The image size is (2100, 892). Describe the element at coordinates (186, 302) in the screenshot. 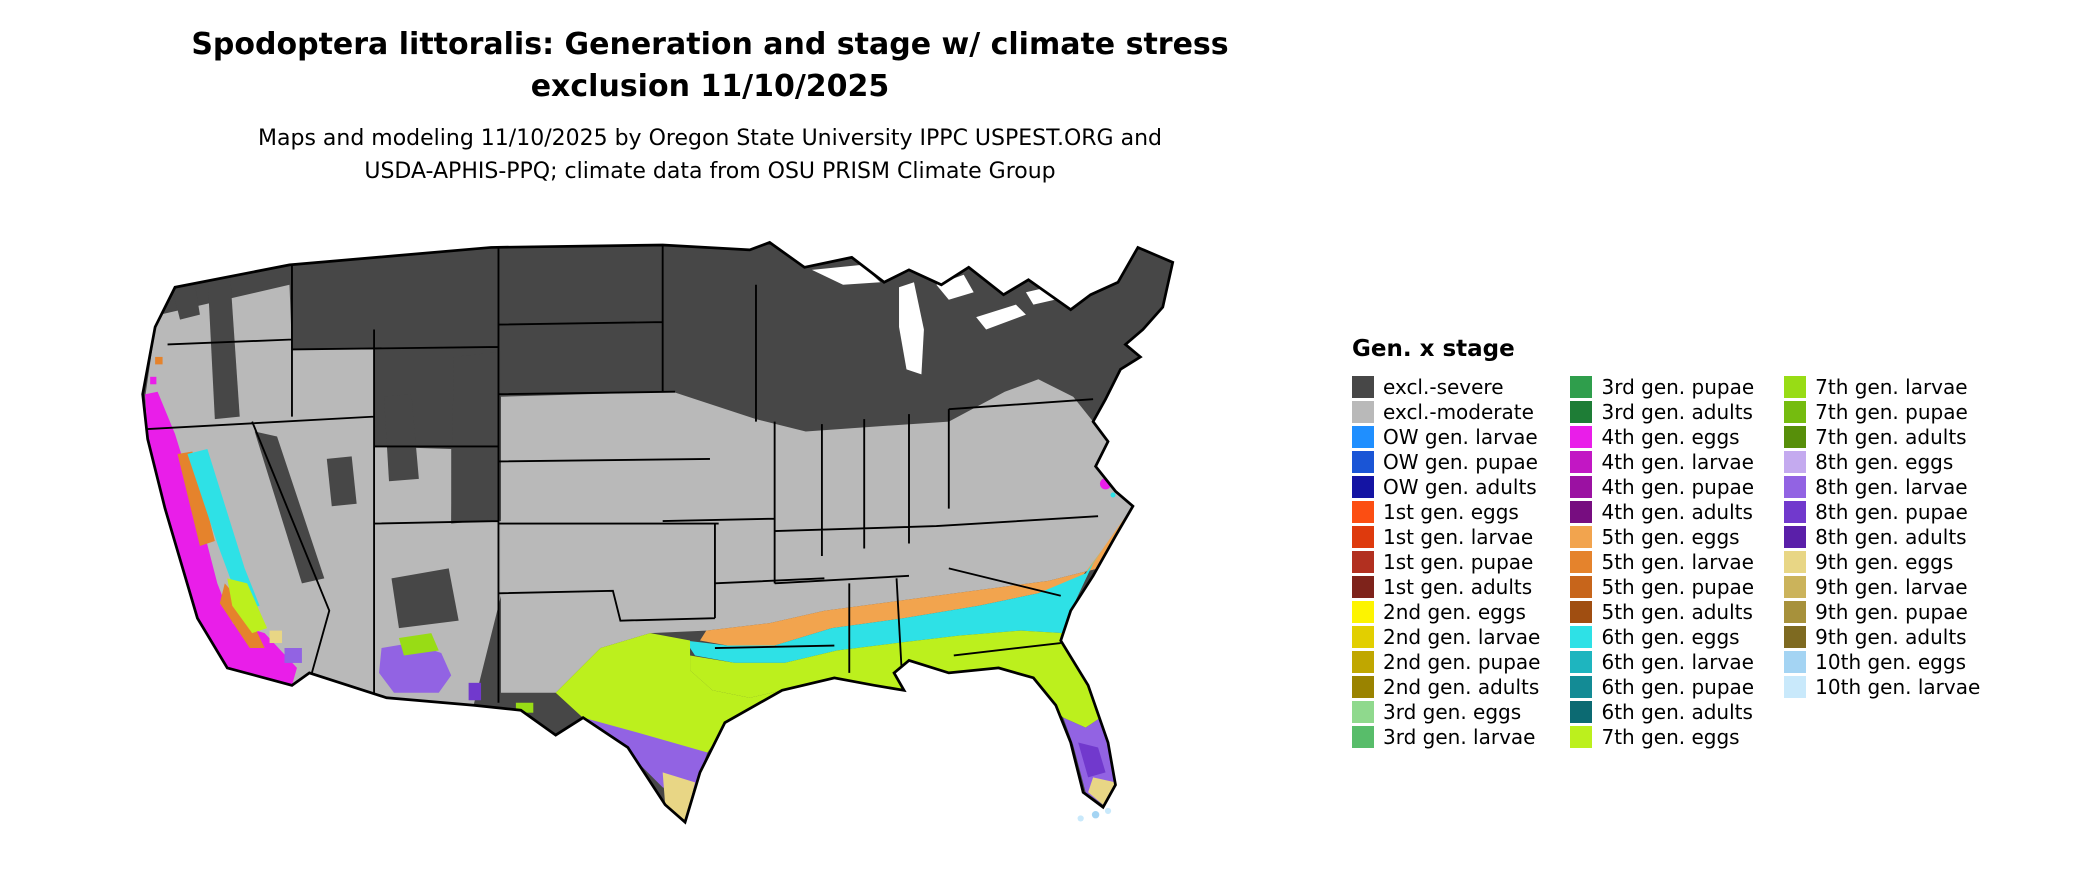

I see `map-region-severe-olympics` at that location.